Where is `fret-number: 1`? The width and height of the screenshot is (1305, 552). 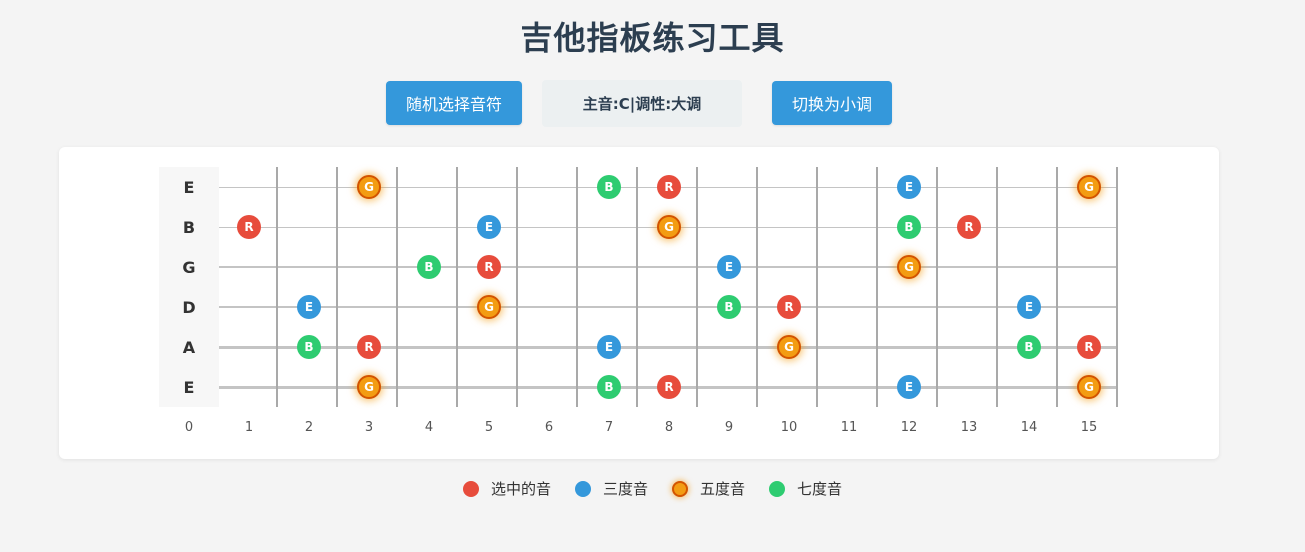
fret-number: 1 is located at coordinates (249, 427).